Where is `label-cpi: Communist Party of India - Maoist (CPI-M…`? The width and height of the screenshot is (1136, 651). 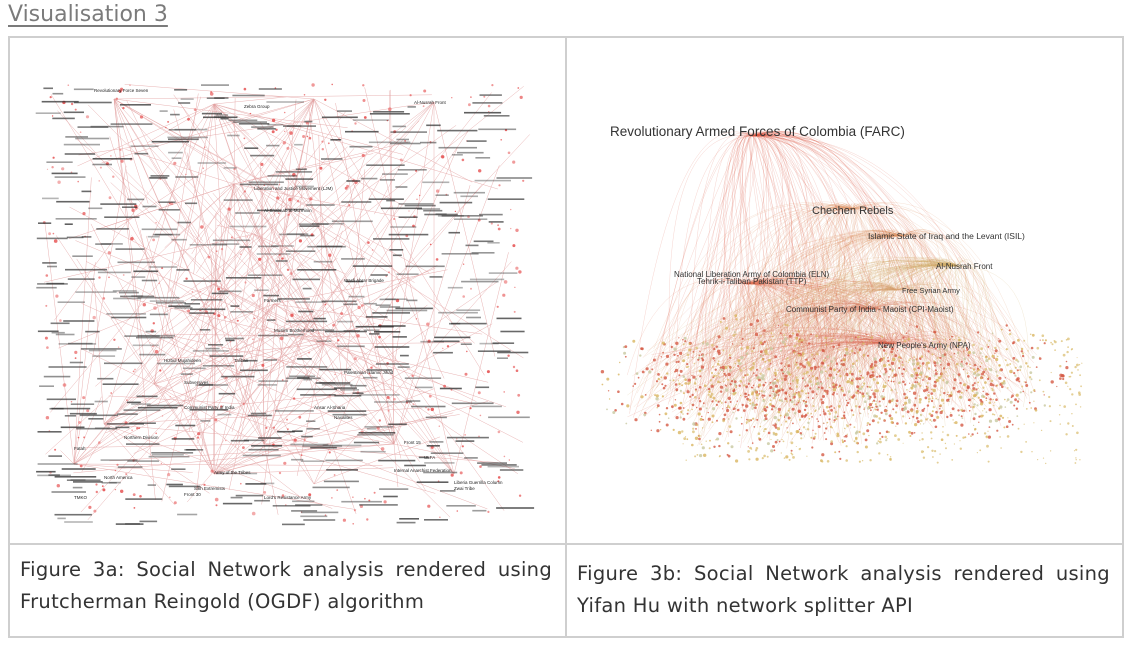 label-cpi: Communist Party of India - Maoist (CPI-M… is located at coordinates (870, 309).